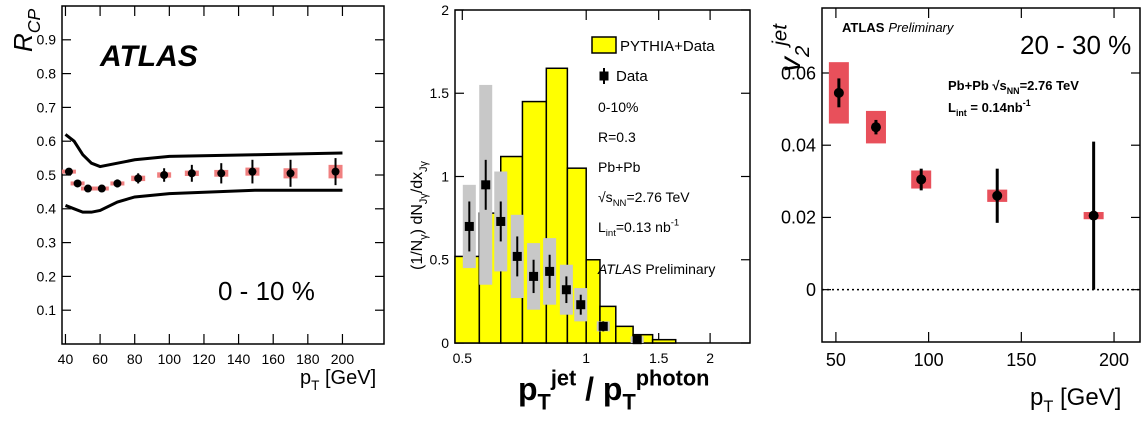 The image size is (1145, 421). I want to click on x-tick-label: 150, so click(1021, 360).